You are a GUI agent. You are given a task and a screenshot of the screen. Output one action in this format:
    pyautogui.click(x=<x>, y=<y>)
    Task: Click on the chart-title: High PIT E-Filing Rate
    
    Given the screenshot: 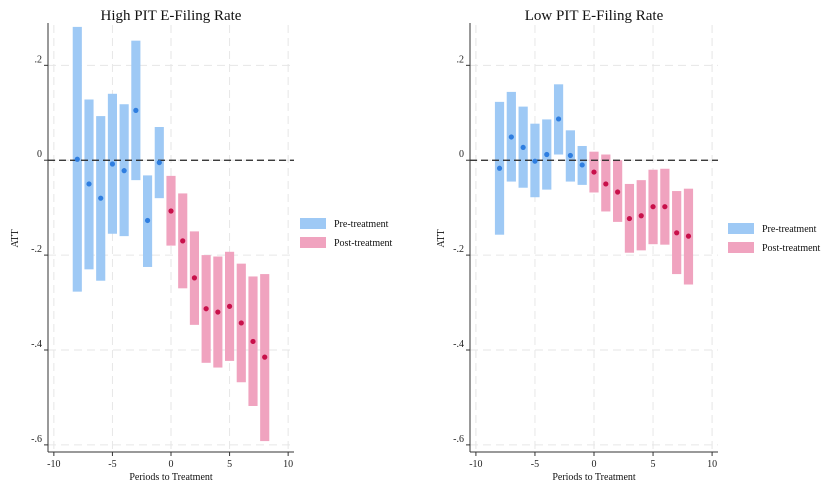 What is the action you would take?
    pyautogui.click(x=171, y=16)
    